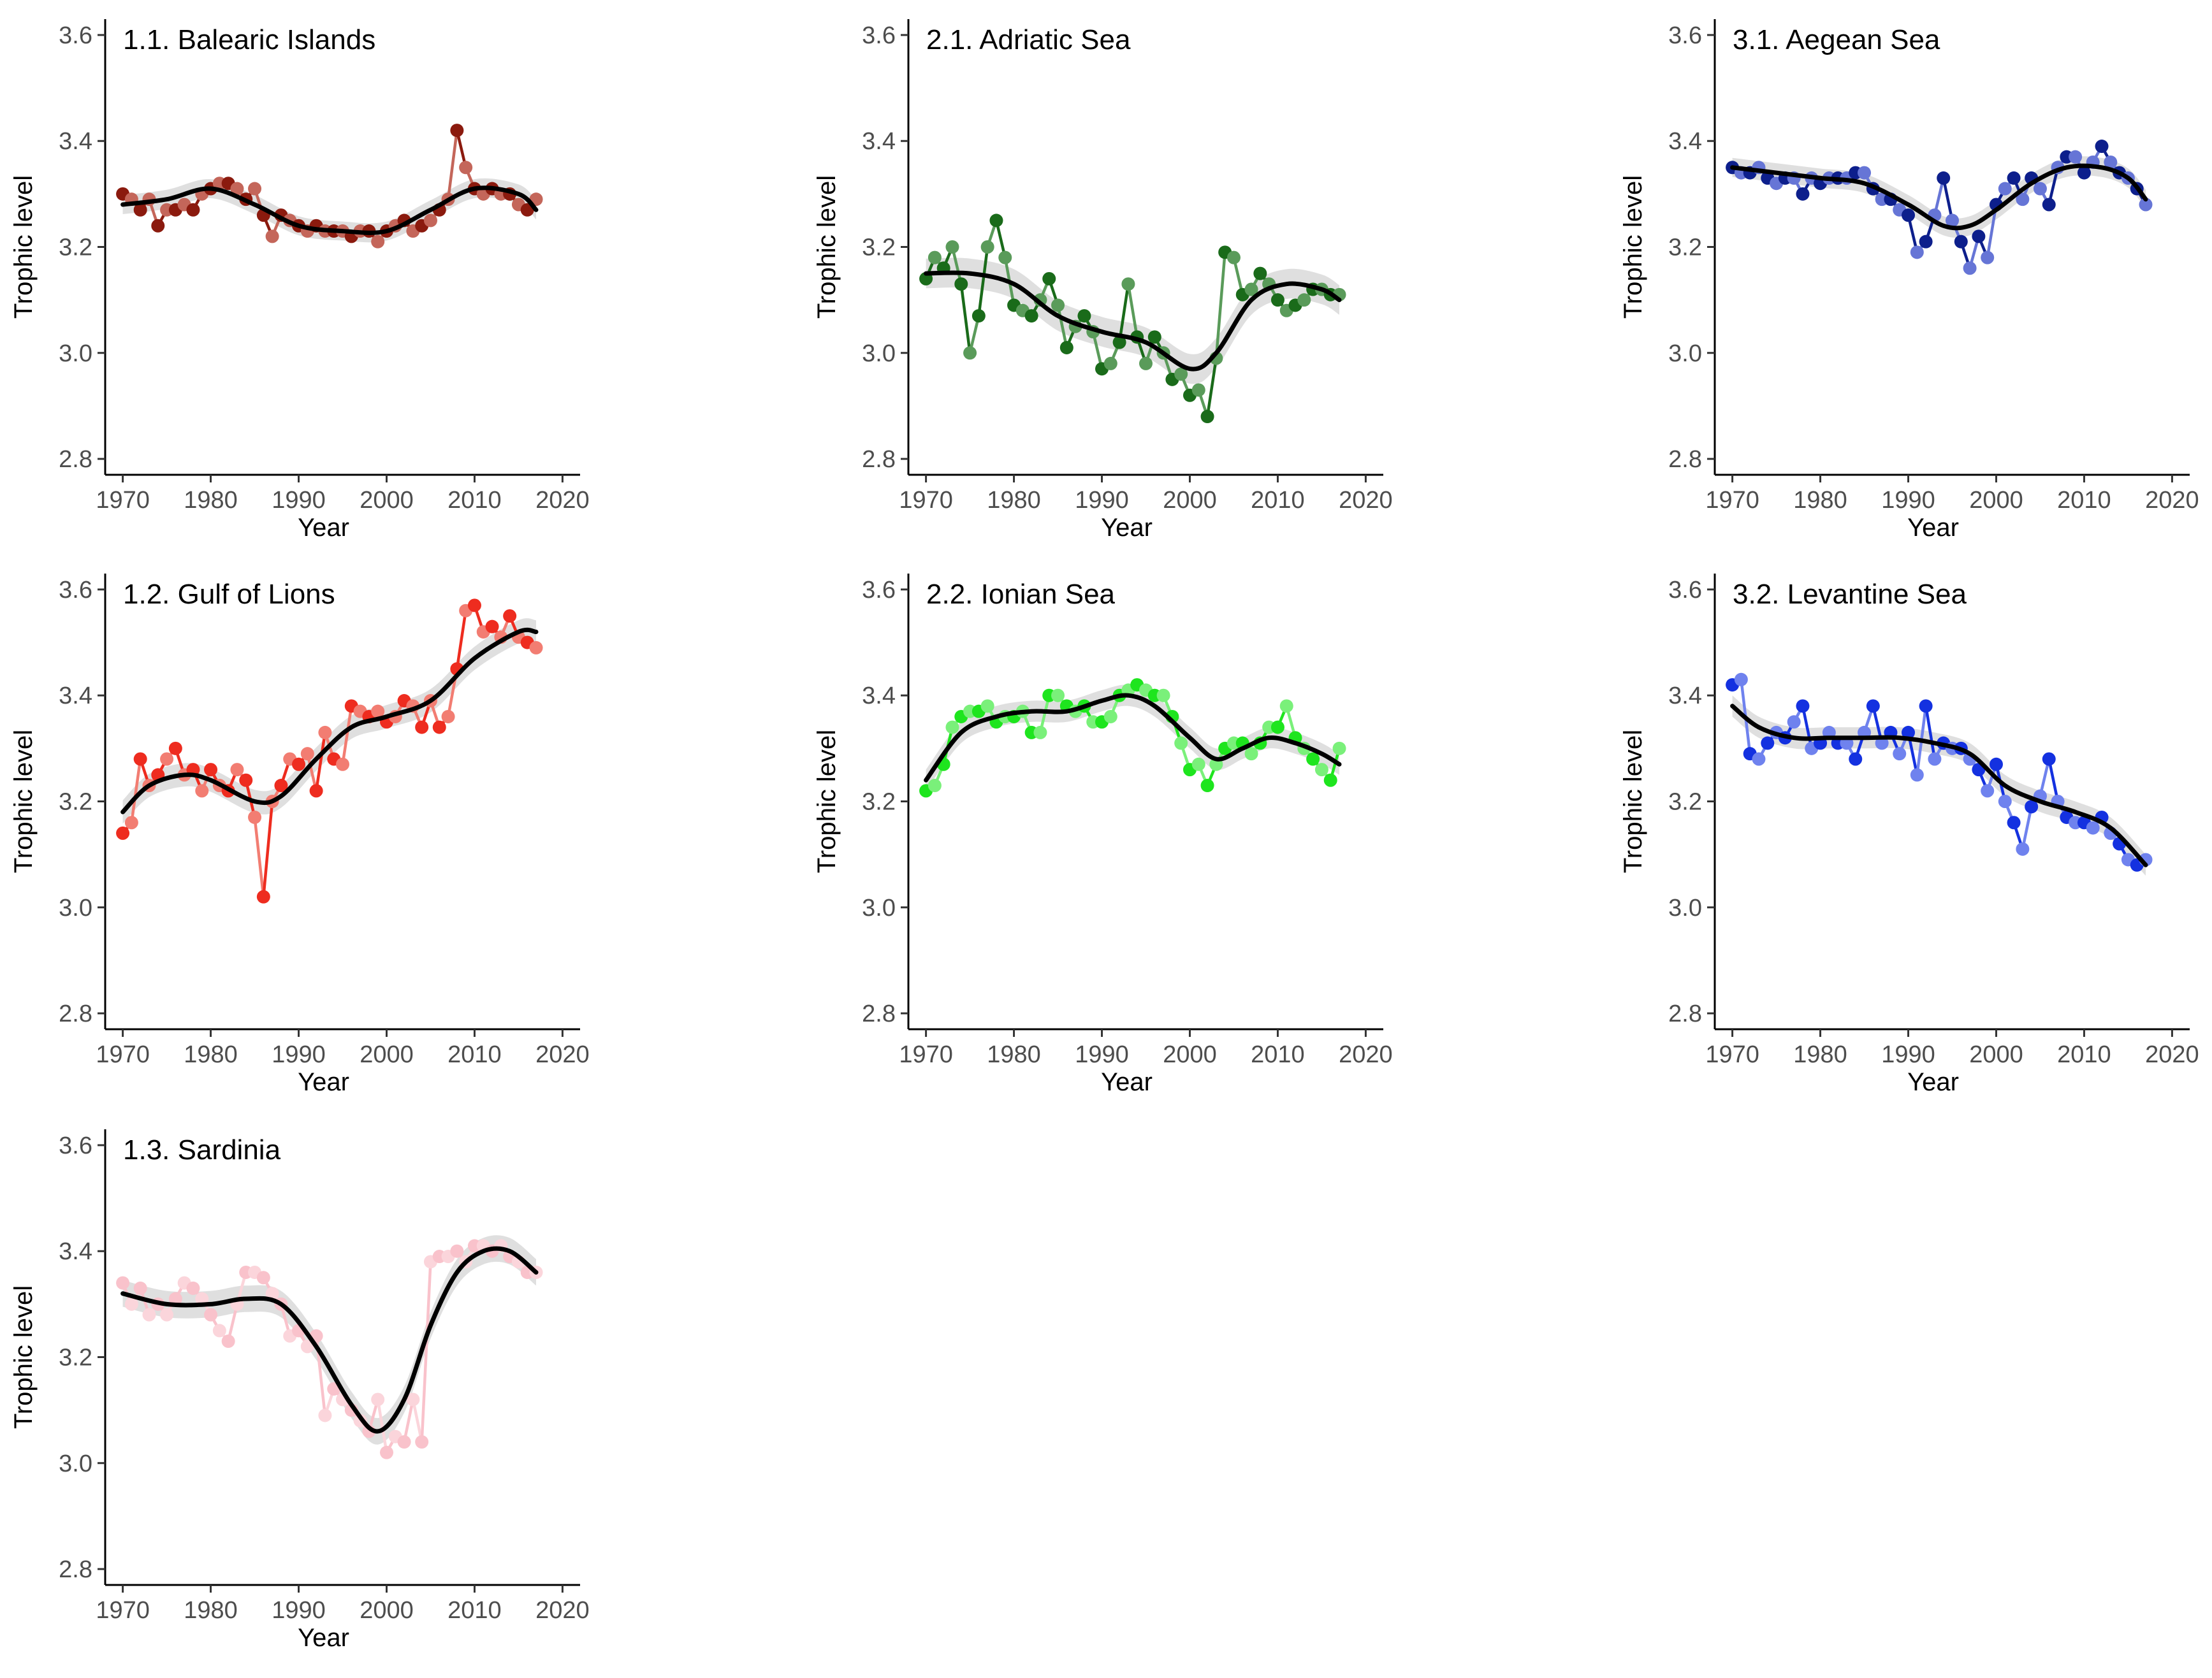  What do you see at coordinates (1021, 594) in the screenshot?
I see `panel-title: 2.2. Ionian Sea` at bounding box center [1021, 594].